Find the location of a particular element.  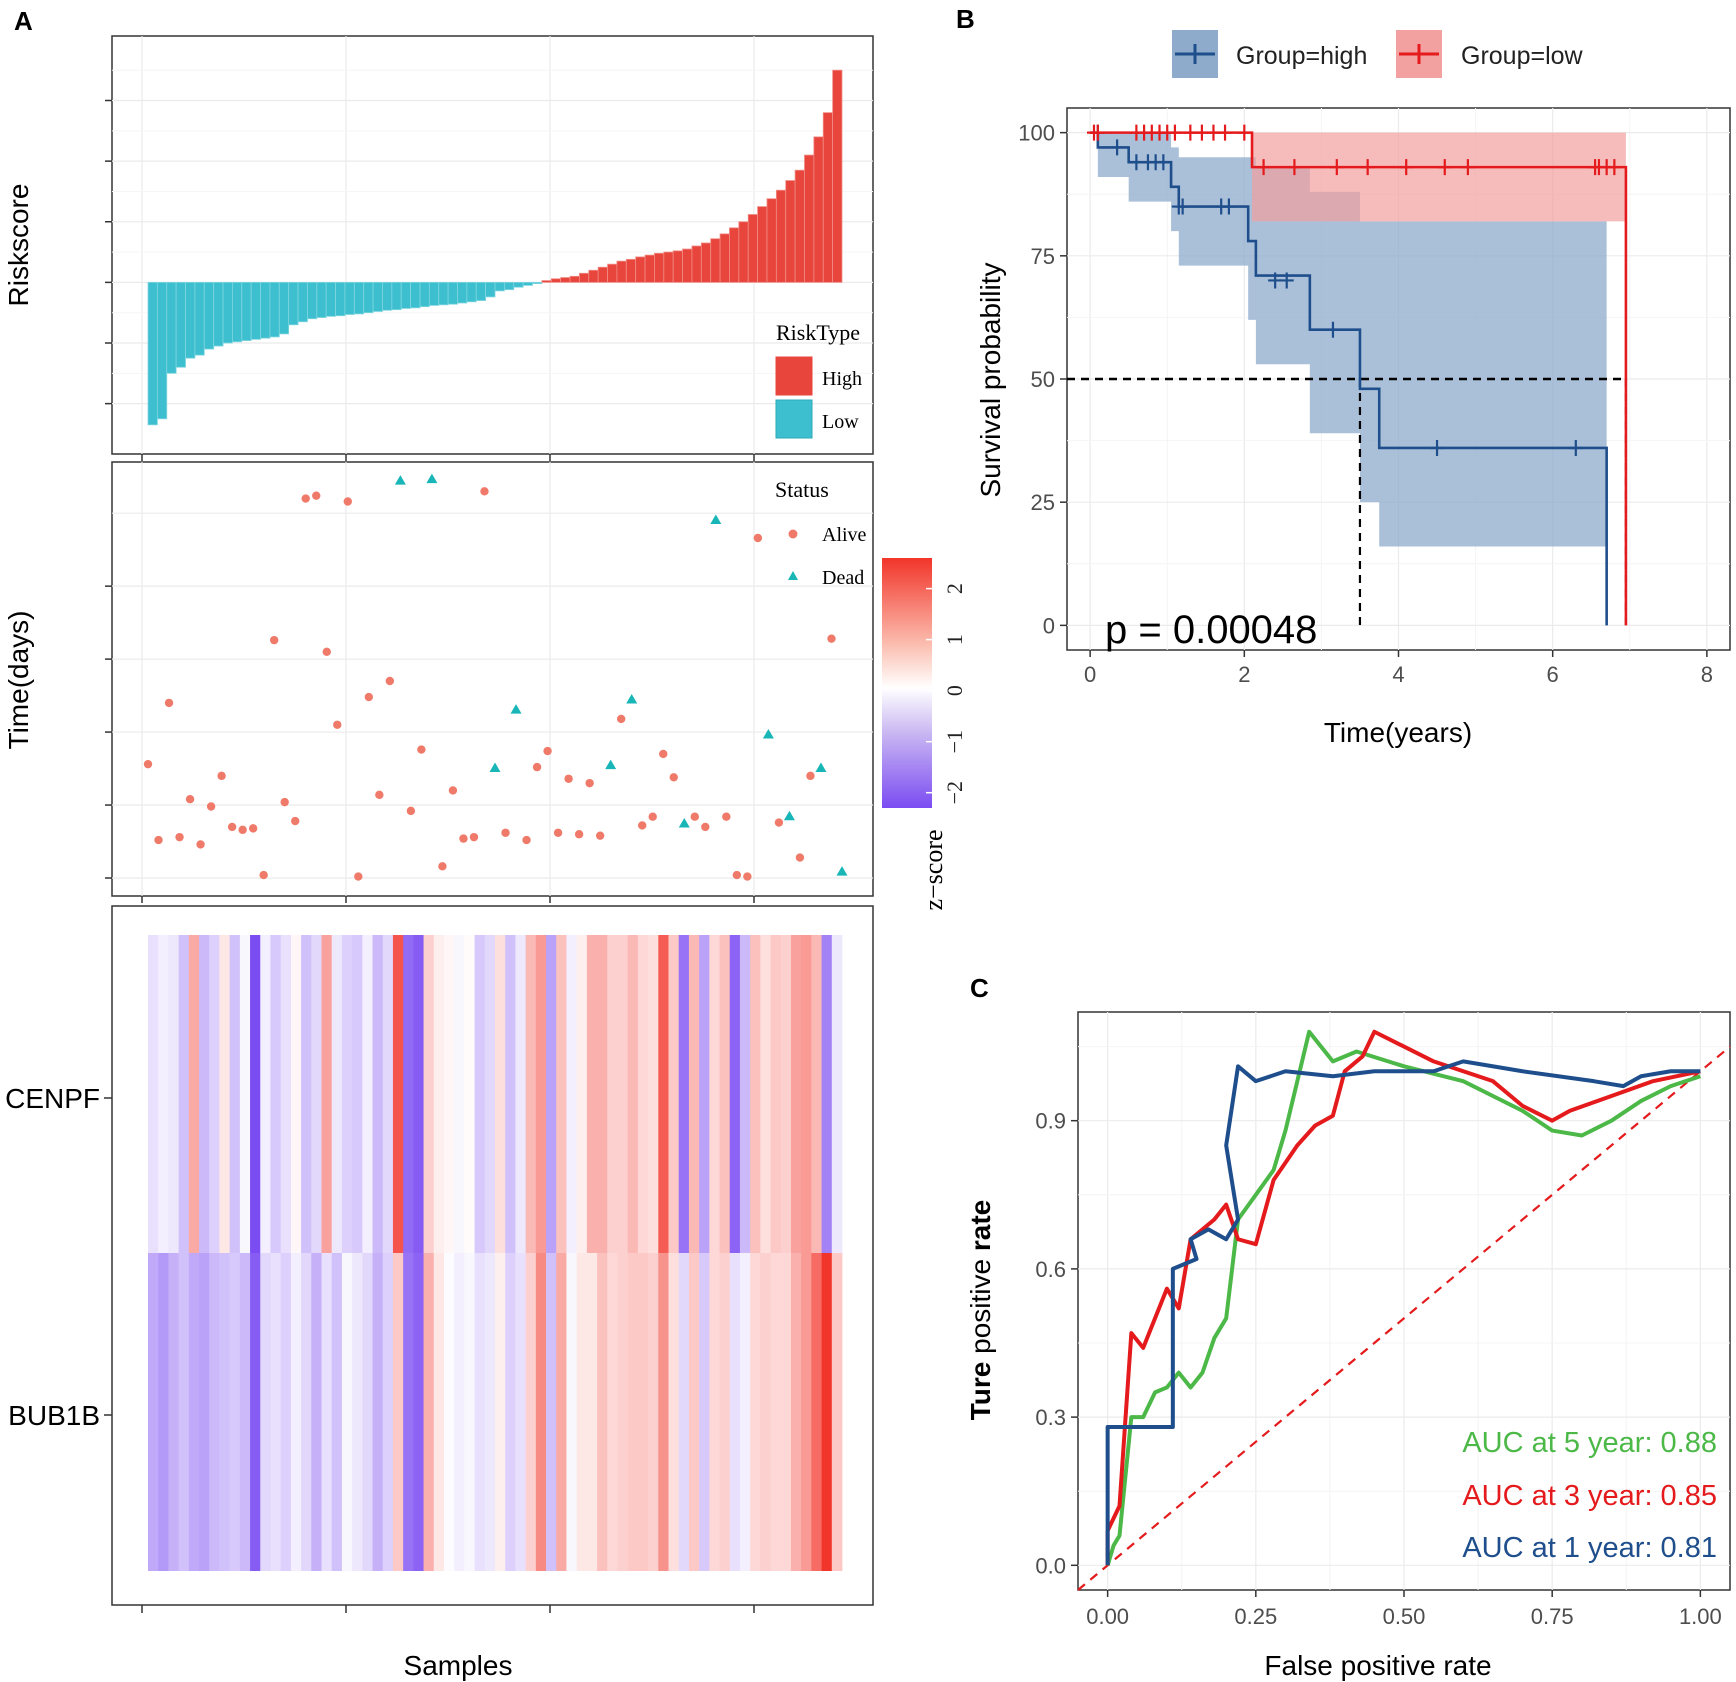

km-pvalue: p = 0.00048 is located at coordinates (1211, 630).